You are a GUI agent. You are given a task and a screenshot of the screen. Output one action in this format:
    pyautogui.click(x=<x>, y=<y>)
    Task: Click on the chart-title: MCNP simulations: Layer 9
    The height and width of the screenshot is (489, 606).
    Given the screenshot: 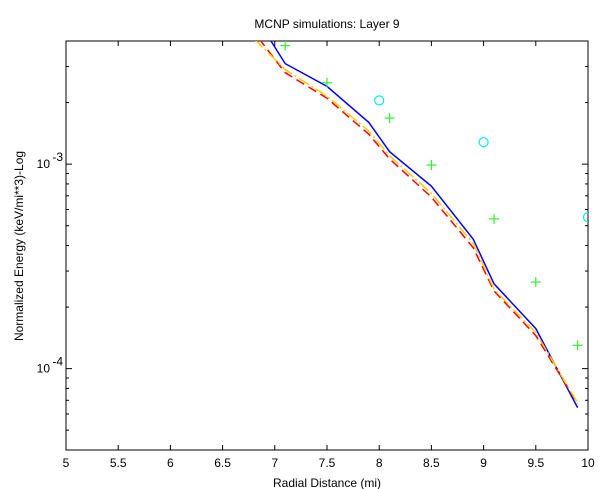 What is the action you would take?
    pyautogui.click(x=326, y=24)
    